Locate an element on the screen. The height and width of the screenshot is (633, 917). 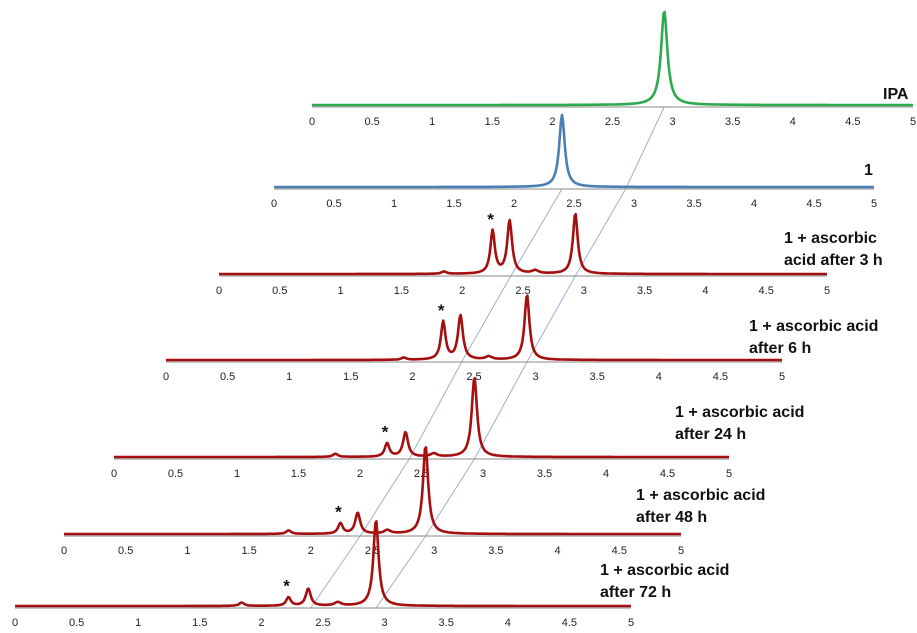
series-label: 1 is located at coordinates (868, 170).